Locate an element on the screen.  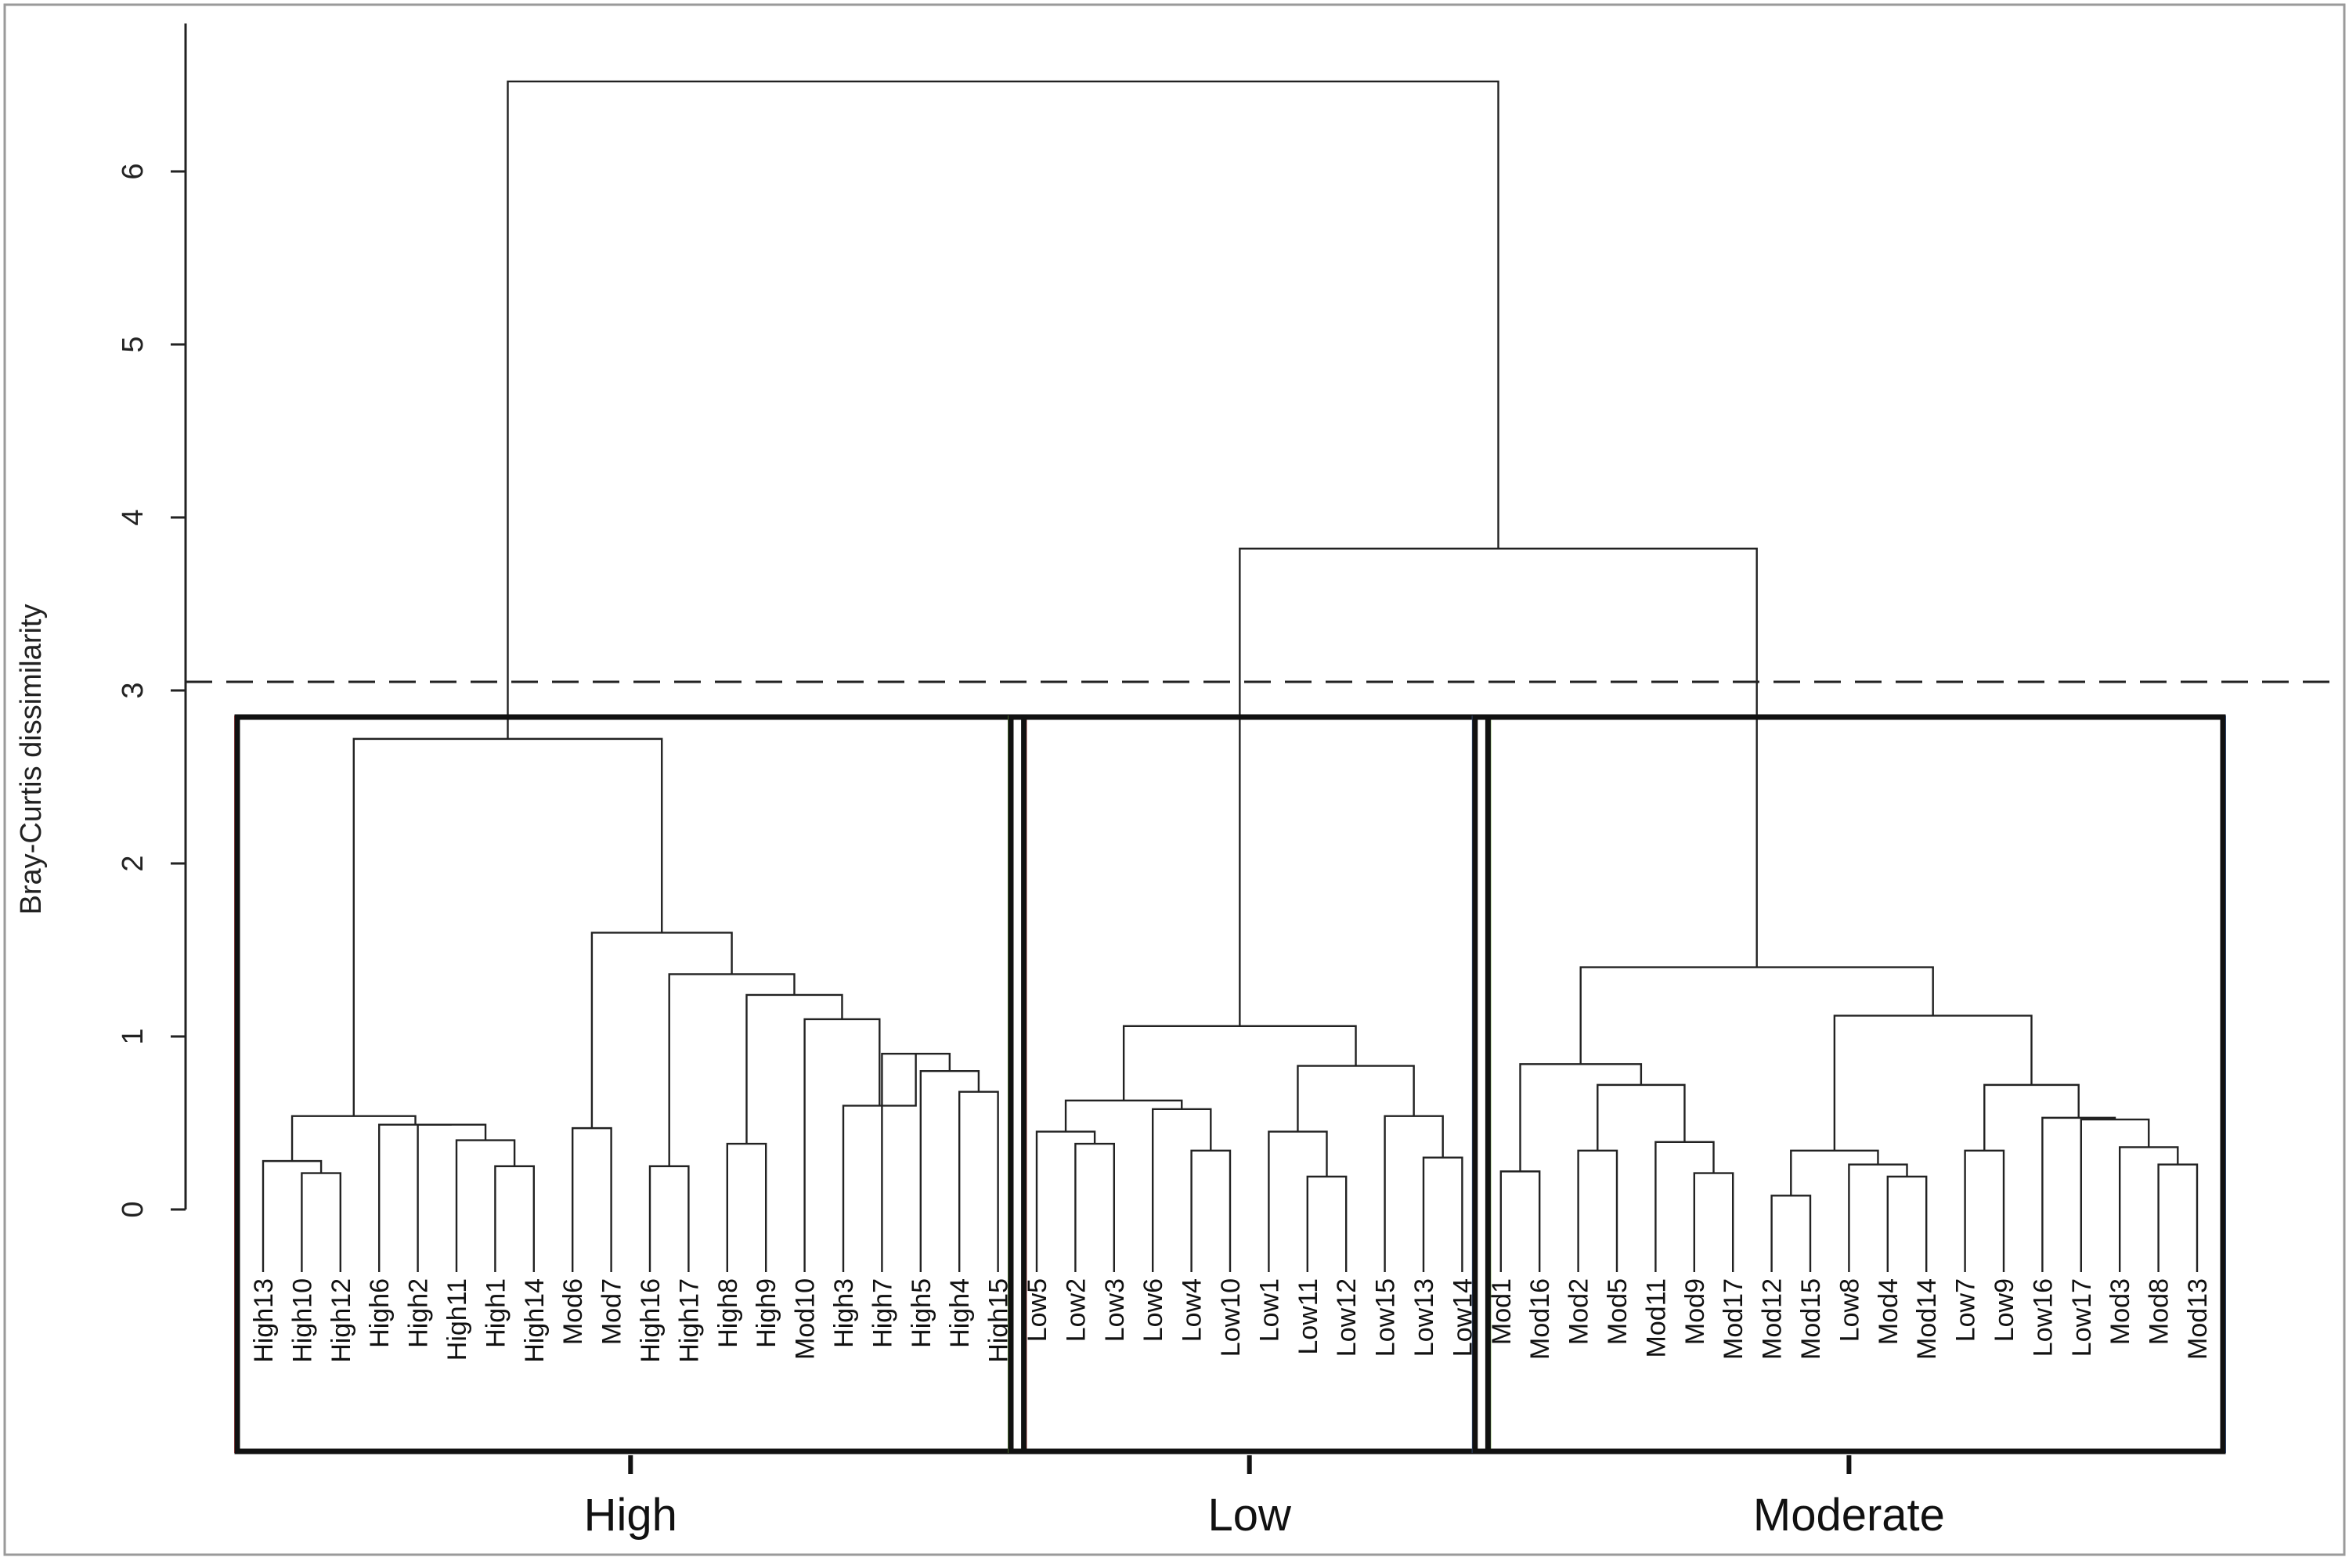
leaf-label: Low8 is located at coordinates (1849, 1310).